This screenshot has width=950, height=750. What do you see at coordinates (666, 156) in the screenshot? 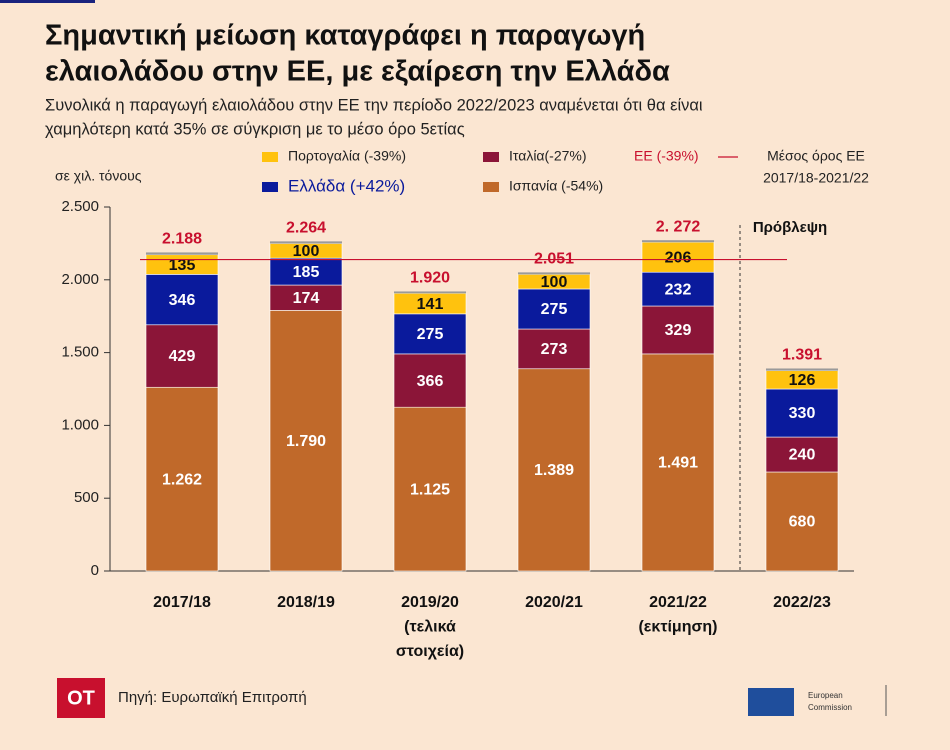
I see `reference-label: ΕΕ (-39%)` at bounding box center [666, 156].